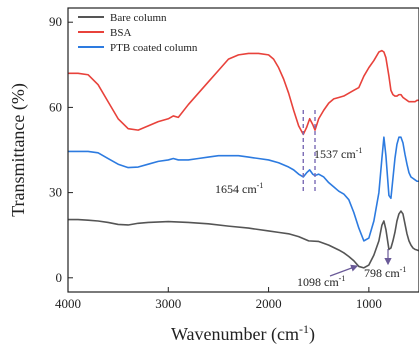 The image size is (419, 352). Describe the element at coordinates (68, 303) in the screenshot. I see `x-tick-label: 4000` at that location.